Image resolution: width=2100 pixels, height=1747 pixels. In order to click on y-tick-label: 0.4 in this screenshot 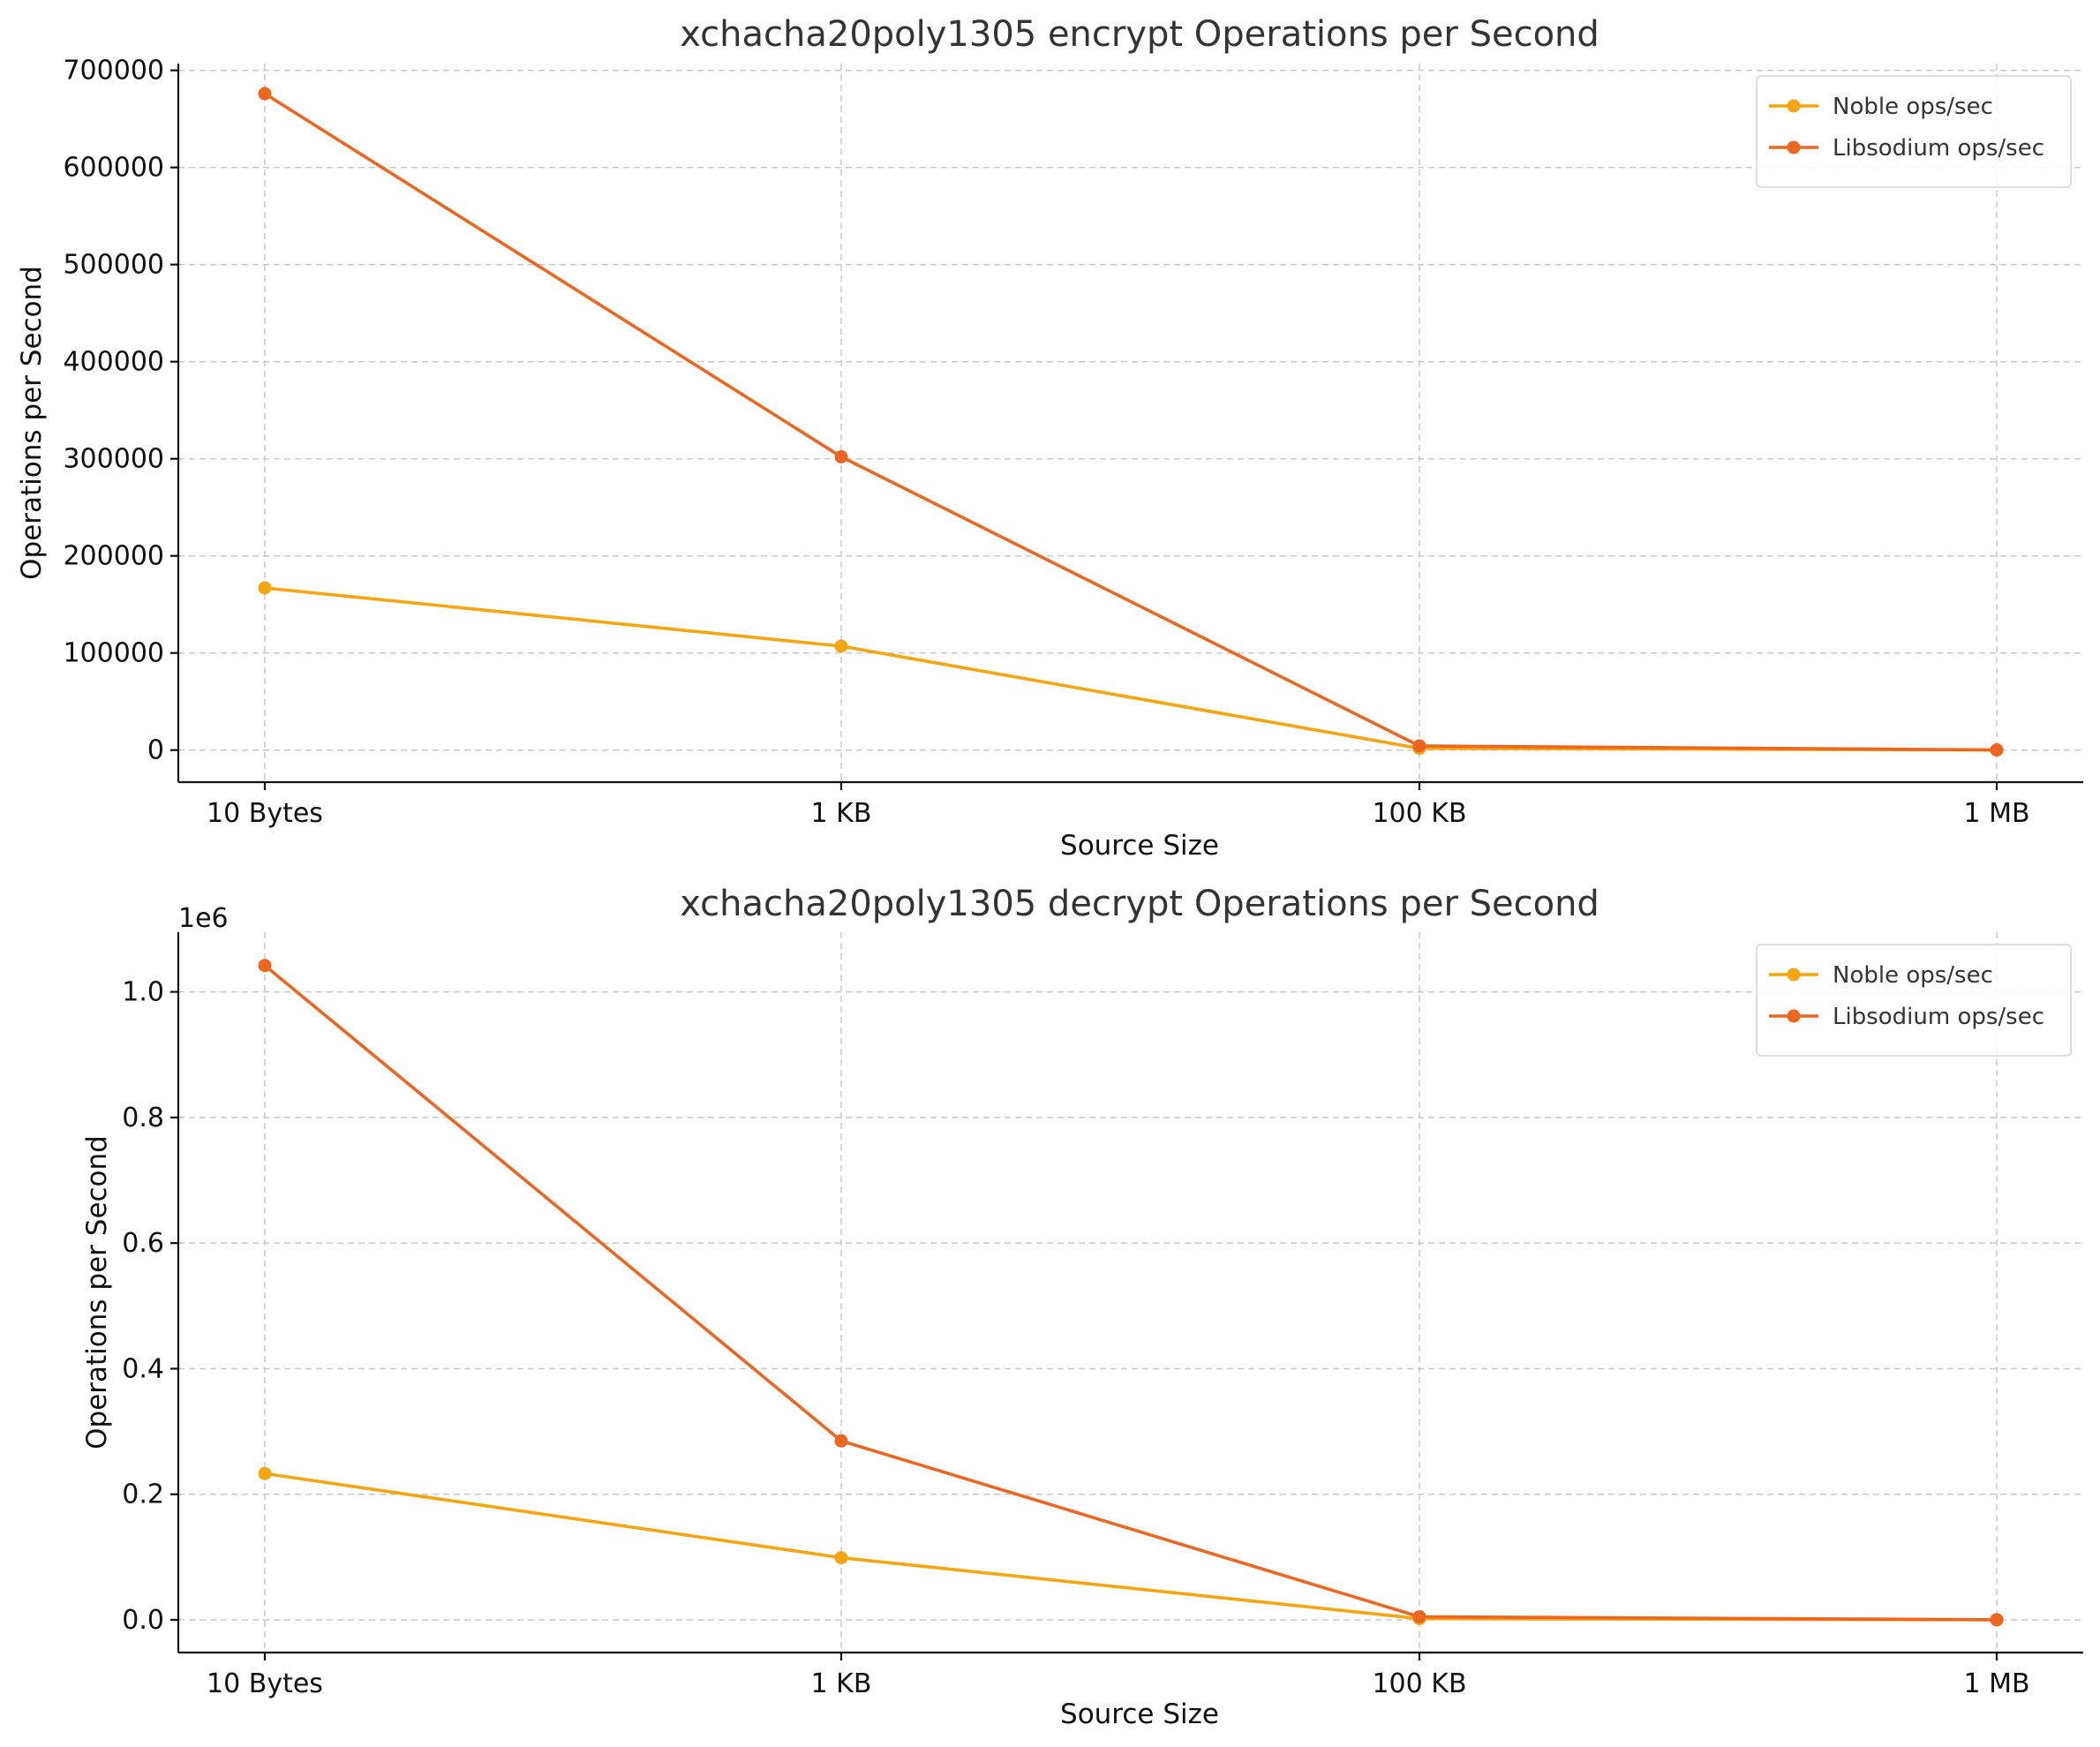, I will do `click(143, 1368)`.